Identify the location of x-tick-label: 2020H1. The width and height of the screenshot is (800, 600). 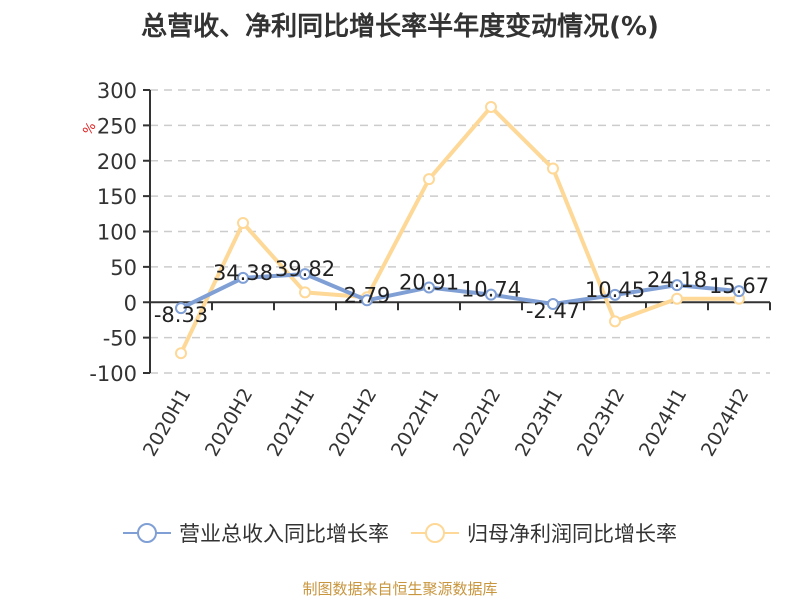
(167, 423).